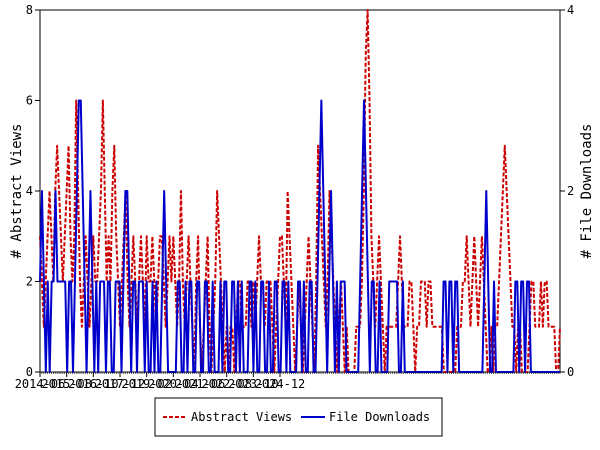 The height and width of the screenshot is (450, 600). I want to click on left-y-tick-label: 4, so click(29, 191).